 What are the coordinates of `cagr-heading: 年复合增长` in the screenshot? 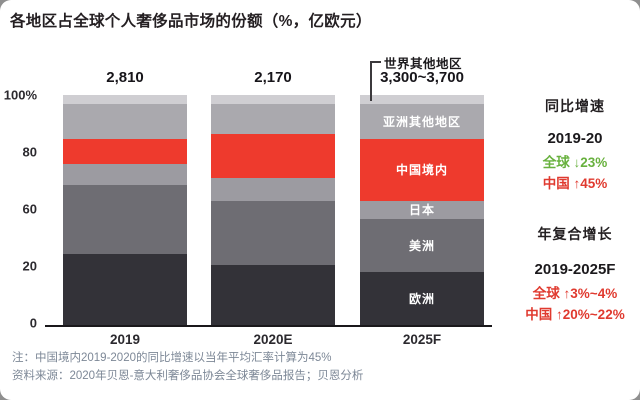 It's located at (575, 234).